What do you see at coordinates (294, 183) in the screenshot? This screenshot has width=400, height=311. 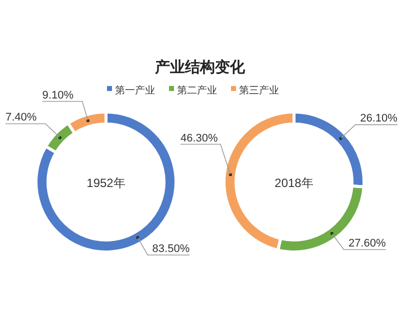 I see `text: 2018年` at bounding box center [294, 183].